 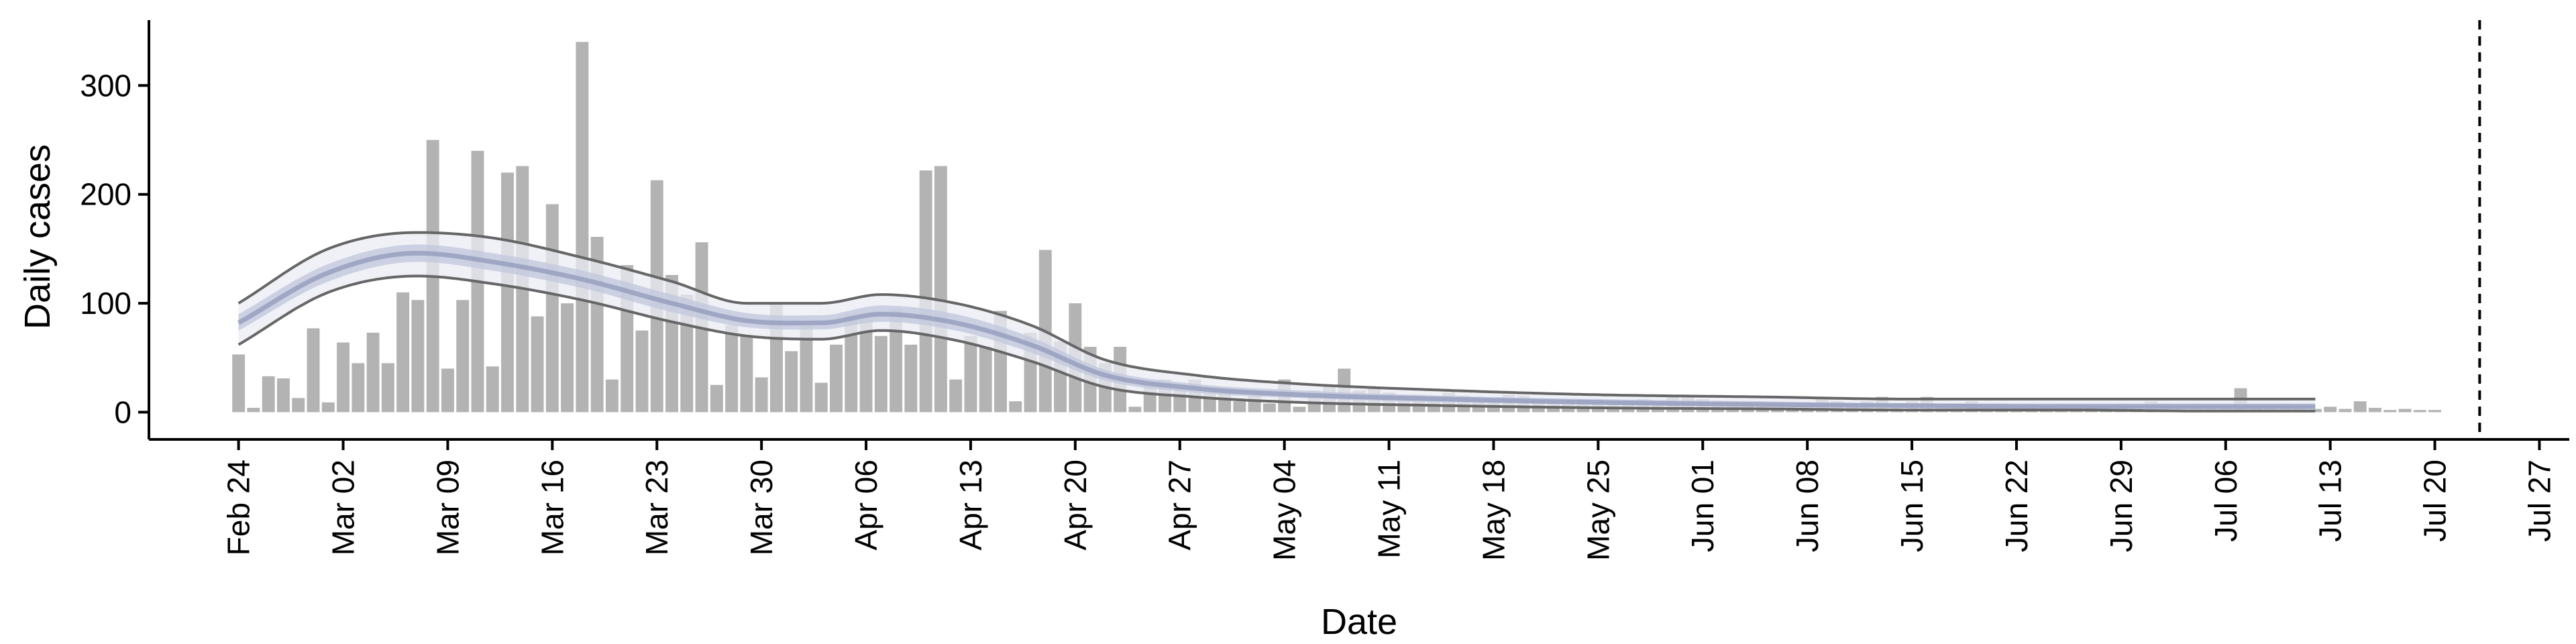 I want to click on x-tick-label: May 25, so click(x=1597, y=510).